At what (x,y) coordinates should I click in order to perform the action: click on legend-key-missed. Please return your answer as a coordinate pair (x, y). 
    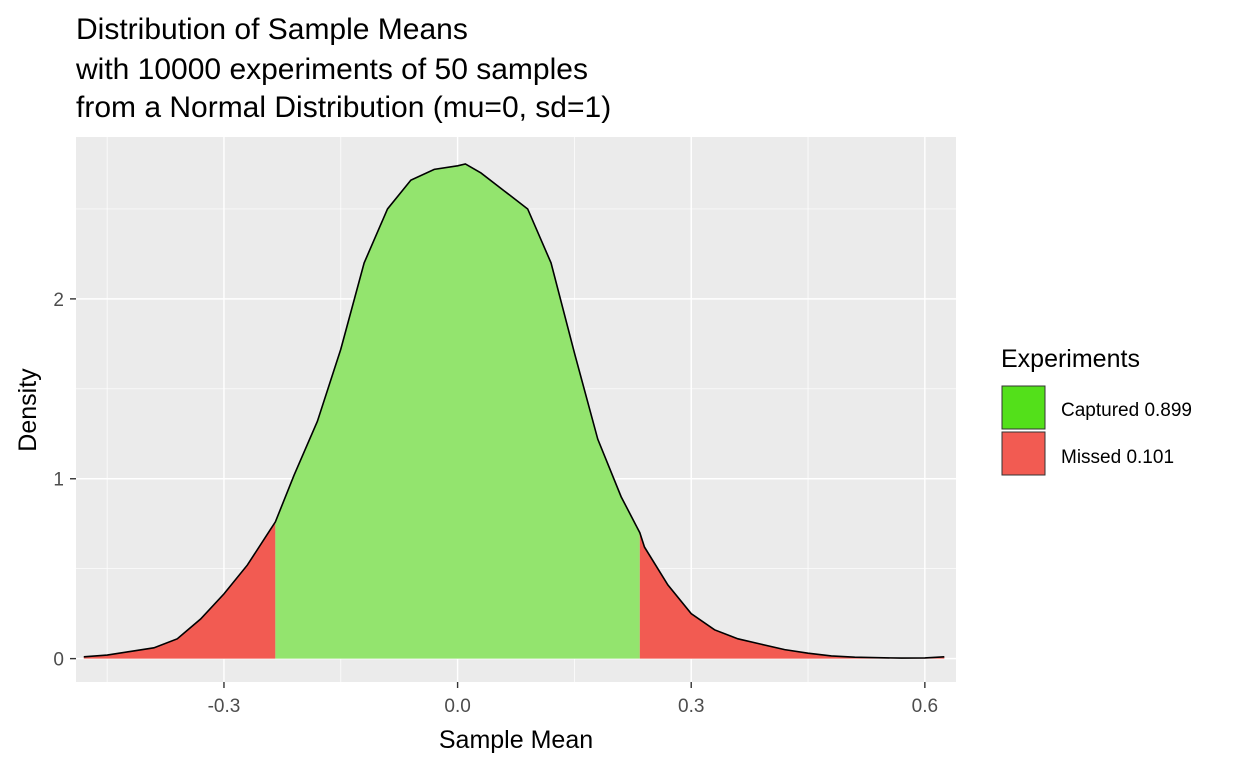
    Looking at the image, I should click on (1023, 453).